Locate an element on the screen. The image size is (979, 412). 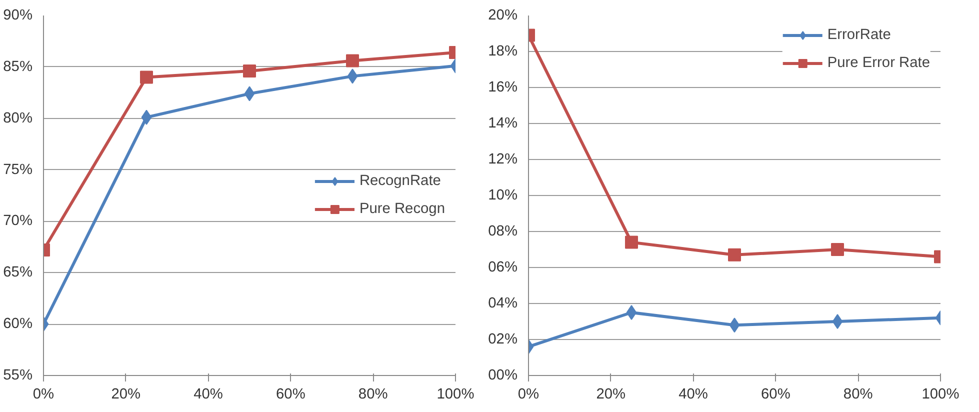
legend-label: Pure Error Rate is located at coordinates (878, 63).